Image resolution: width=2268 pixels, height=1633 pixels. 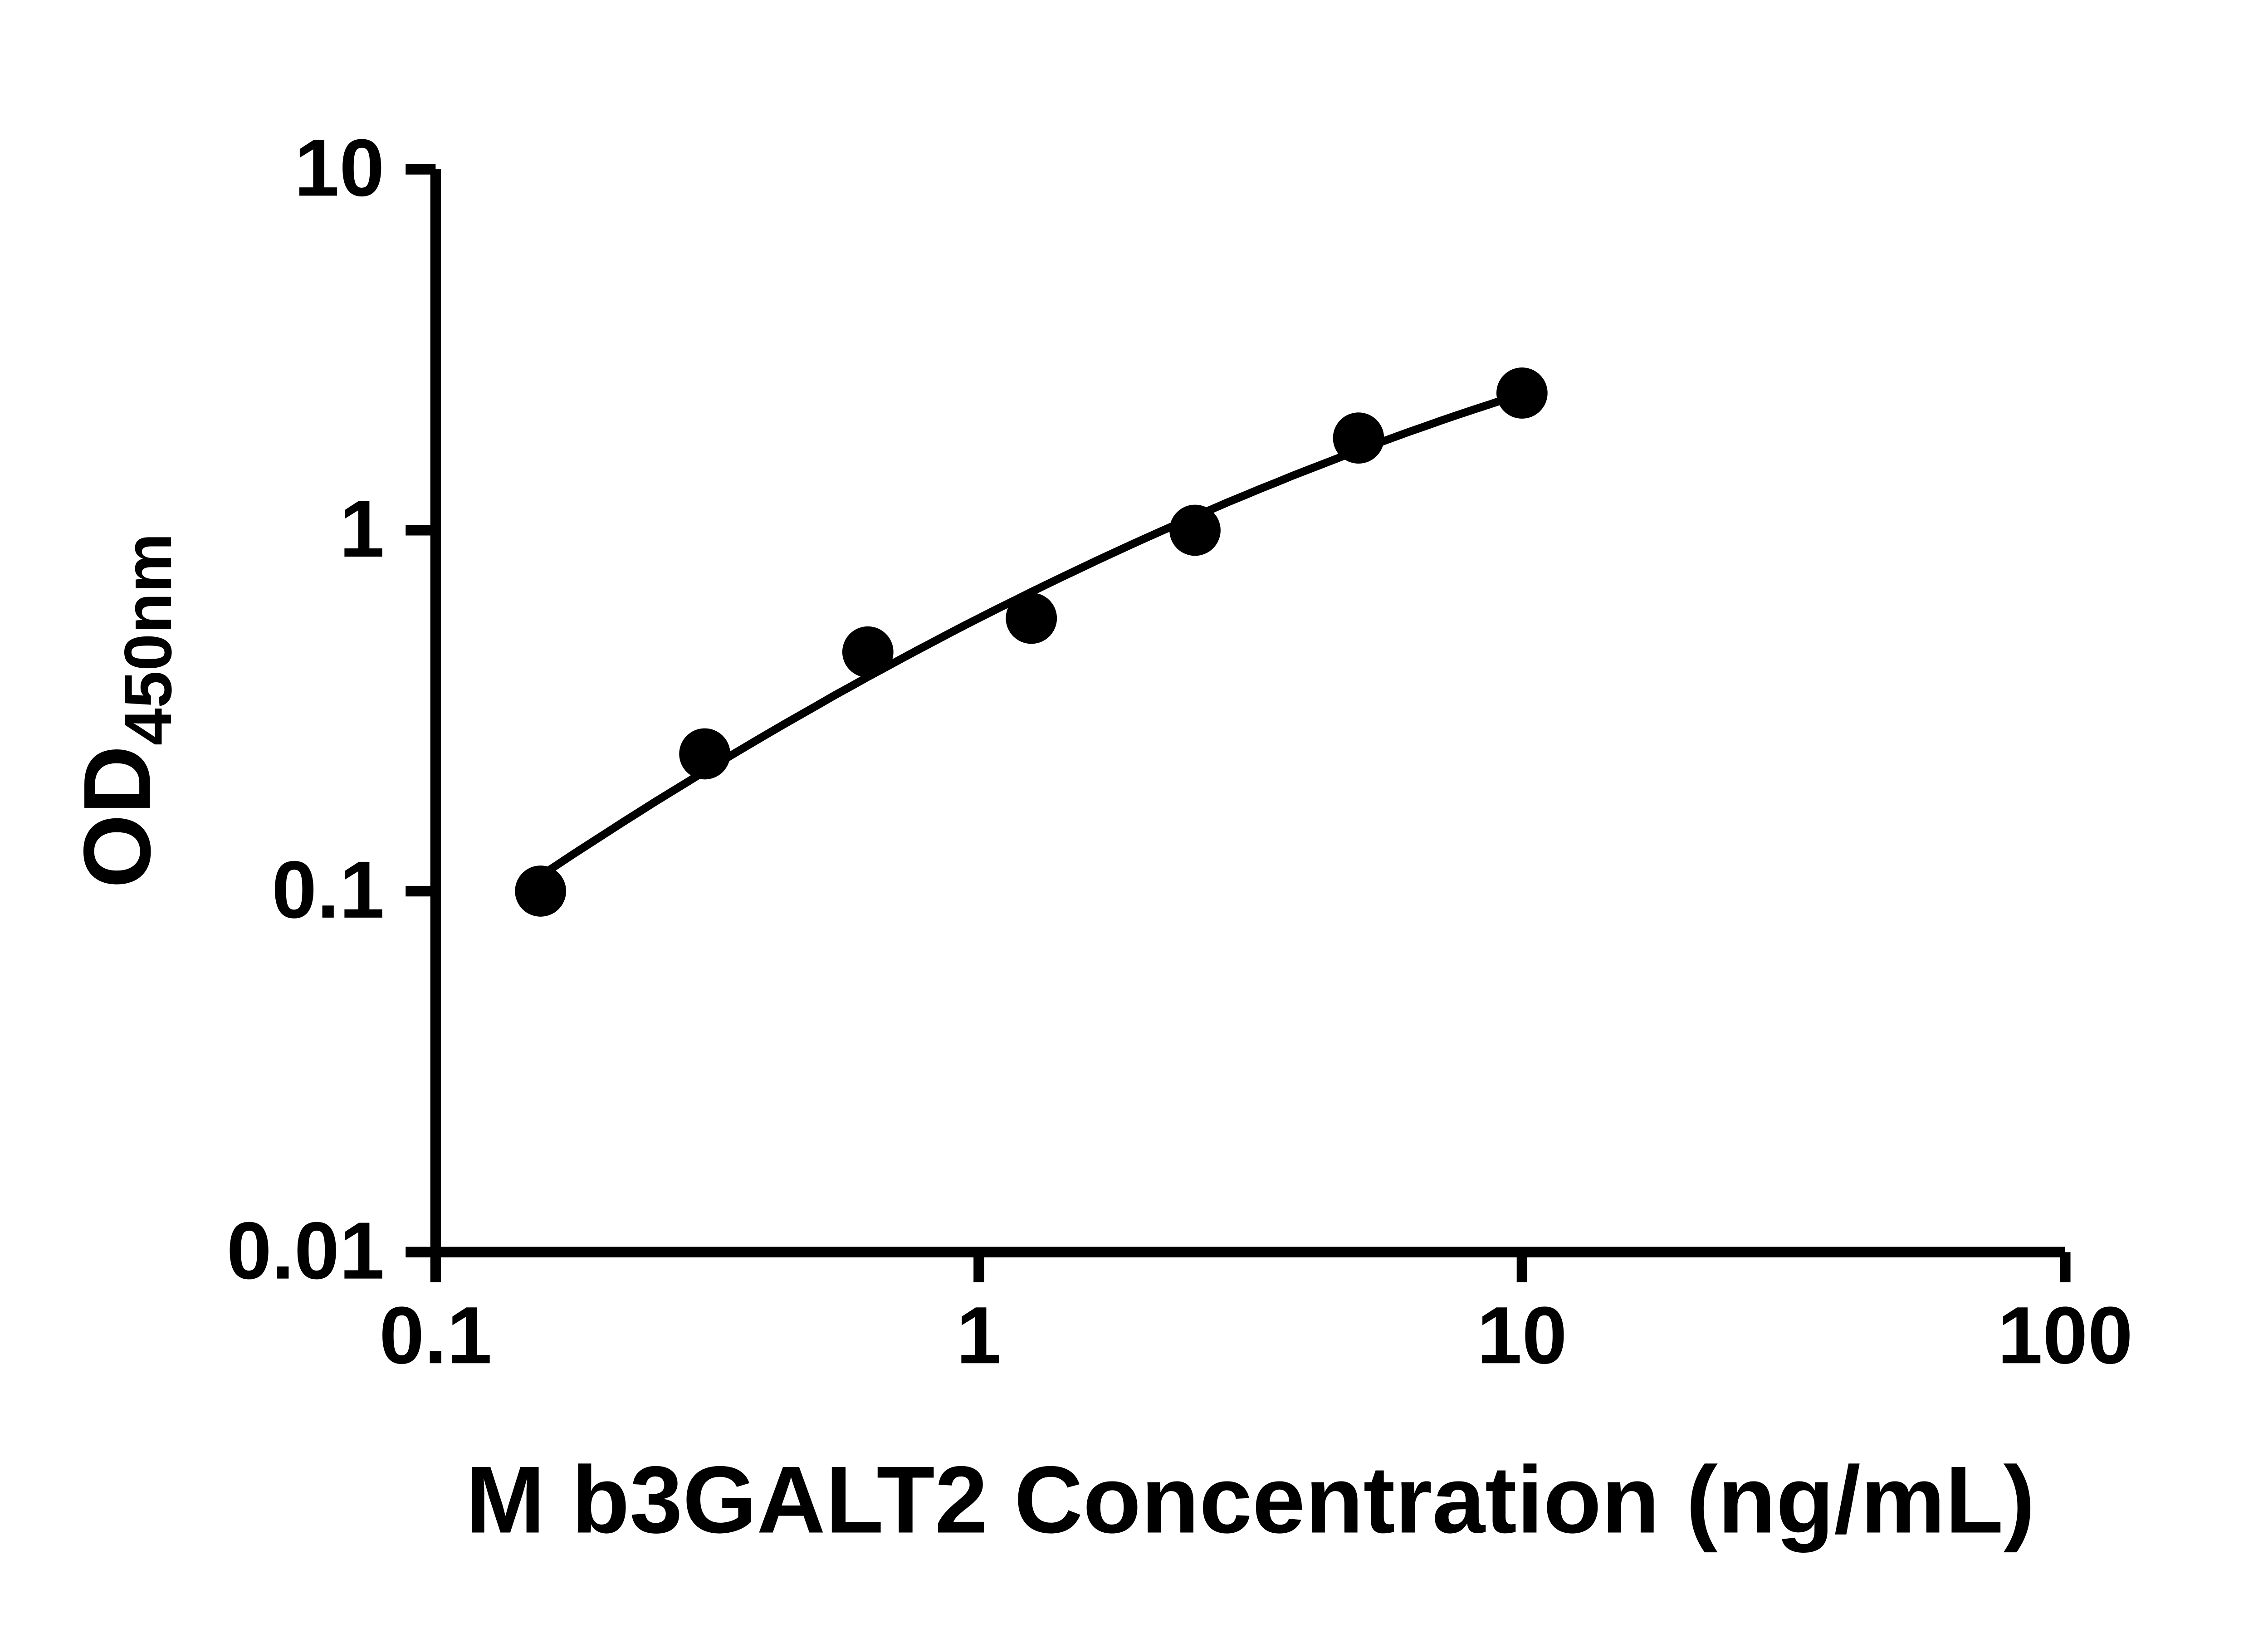 I want to click on x-tick-label: 100, so click(x=2066, y=1335).